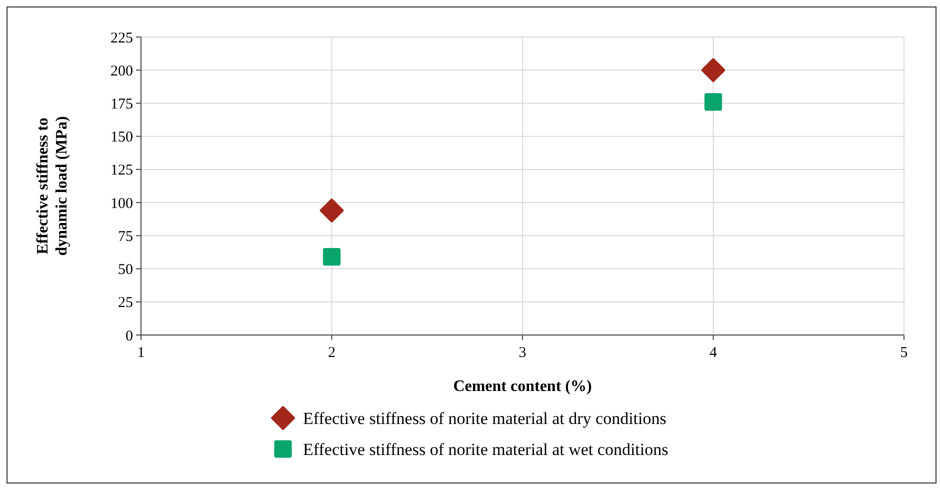  What do you see at coordinates (332, 353) in the screenshot?
I see `x-tick-label: 2` at bounding box center [332, 353].